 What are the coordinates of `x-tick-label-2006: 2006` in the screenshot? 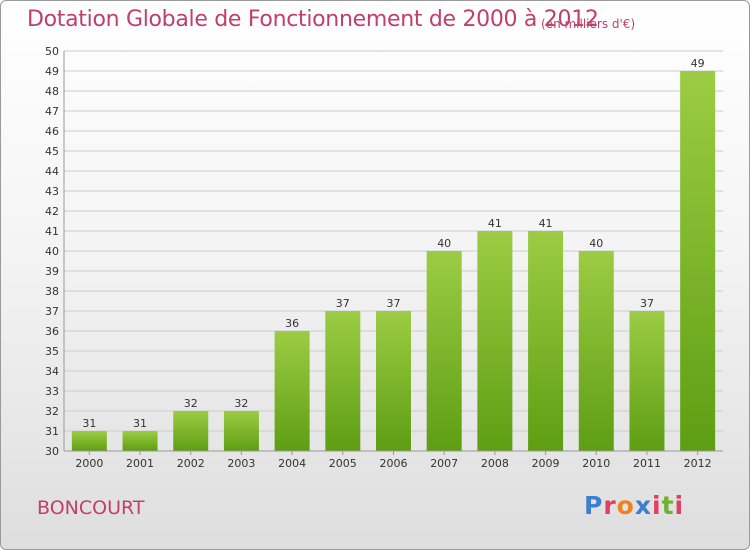 It's located at (394, 463).